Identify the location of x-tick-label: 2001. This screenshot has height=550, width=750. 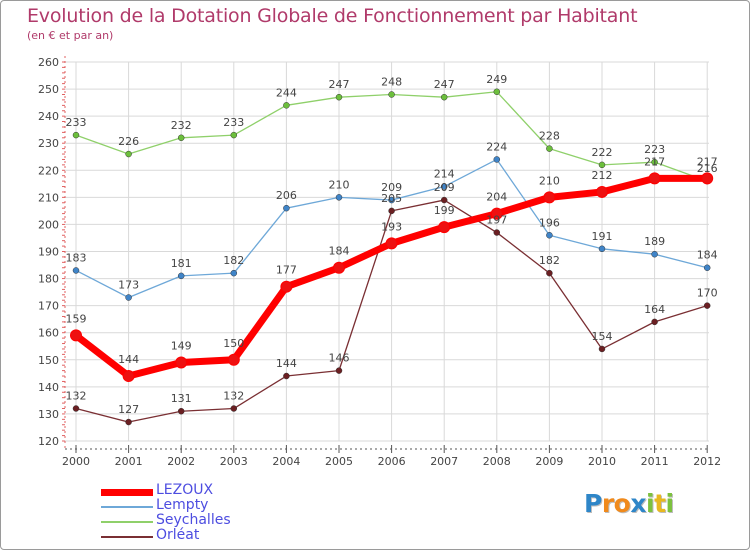
(129, 461).